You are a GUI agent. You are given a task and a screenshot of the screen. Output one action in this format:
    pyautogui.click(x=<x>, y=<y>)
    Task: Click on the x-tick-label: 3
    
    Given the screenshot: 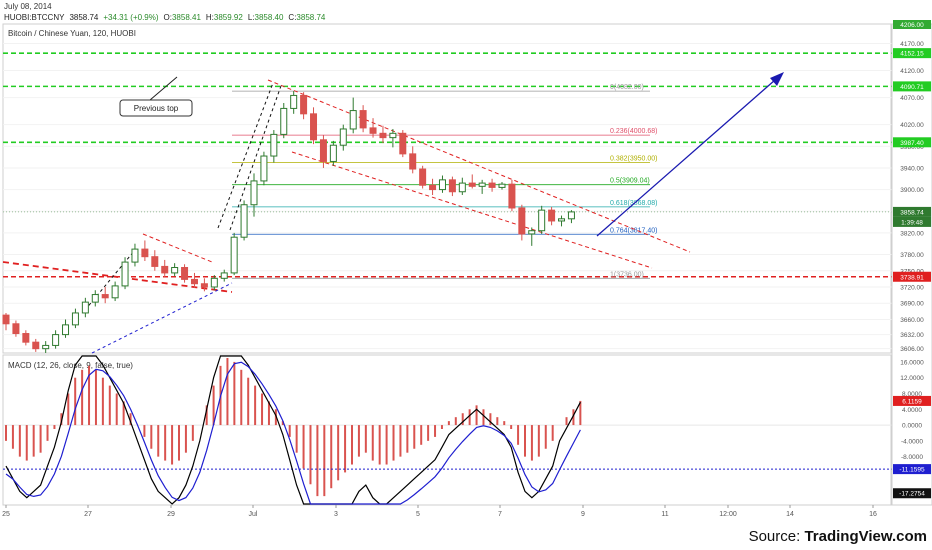 What is the action you would take?
    pyautogui.click(x=336, y=514)
    